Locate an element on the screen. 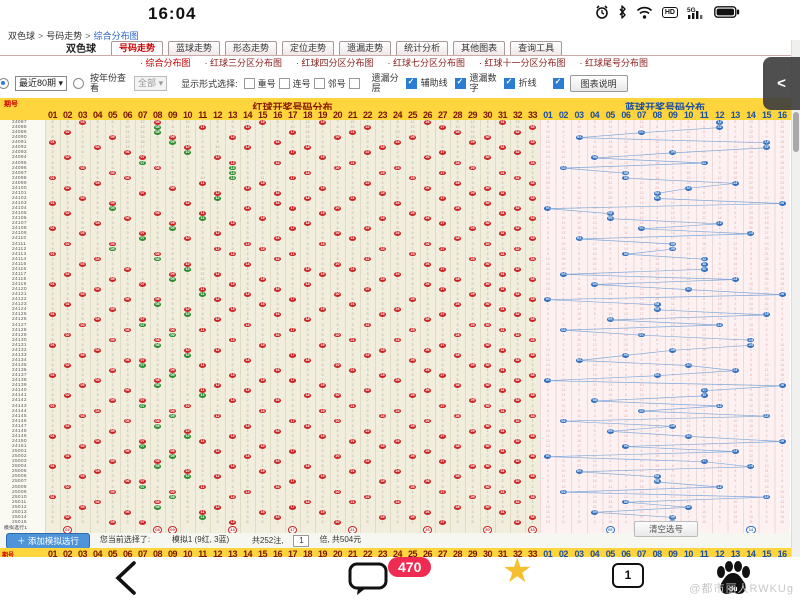 The height and width of the screenshot is (600, 800). red-ball: 13 is located at coordinates (232, 284).